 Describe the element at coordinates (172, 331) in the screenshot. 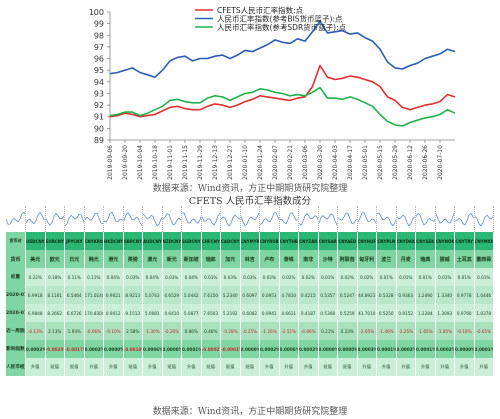

I see `table-cell: -0.26%` at that location.